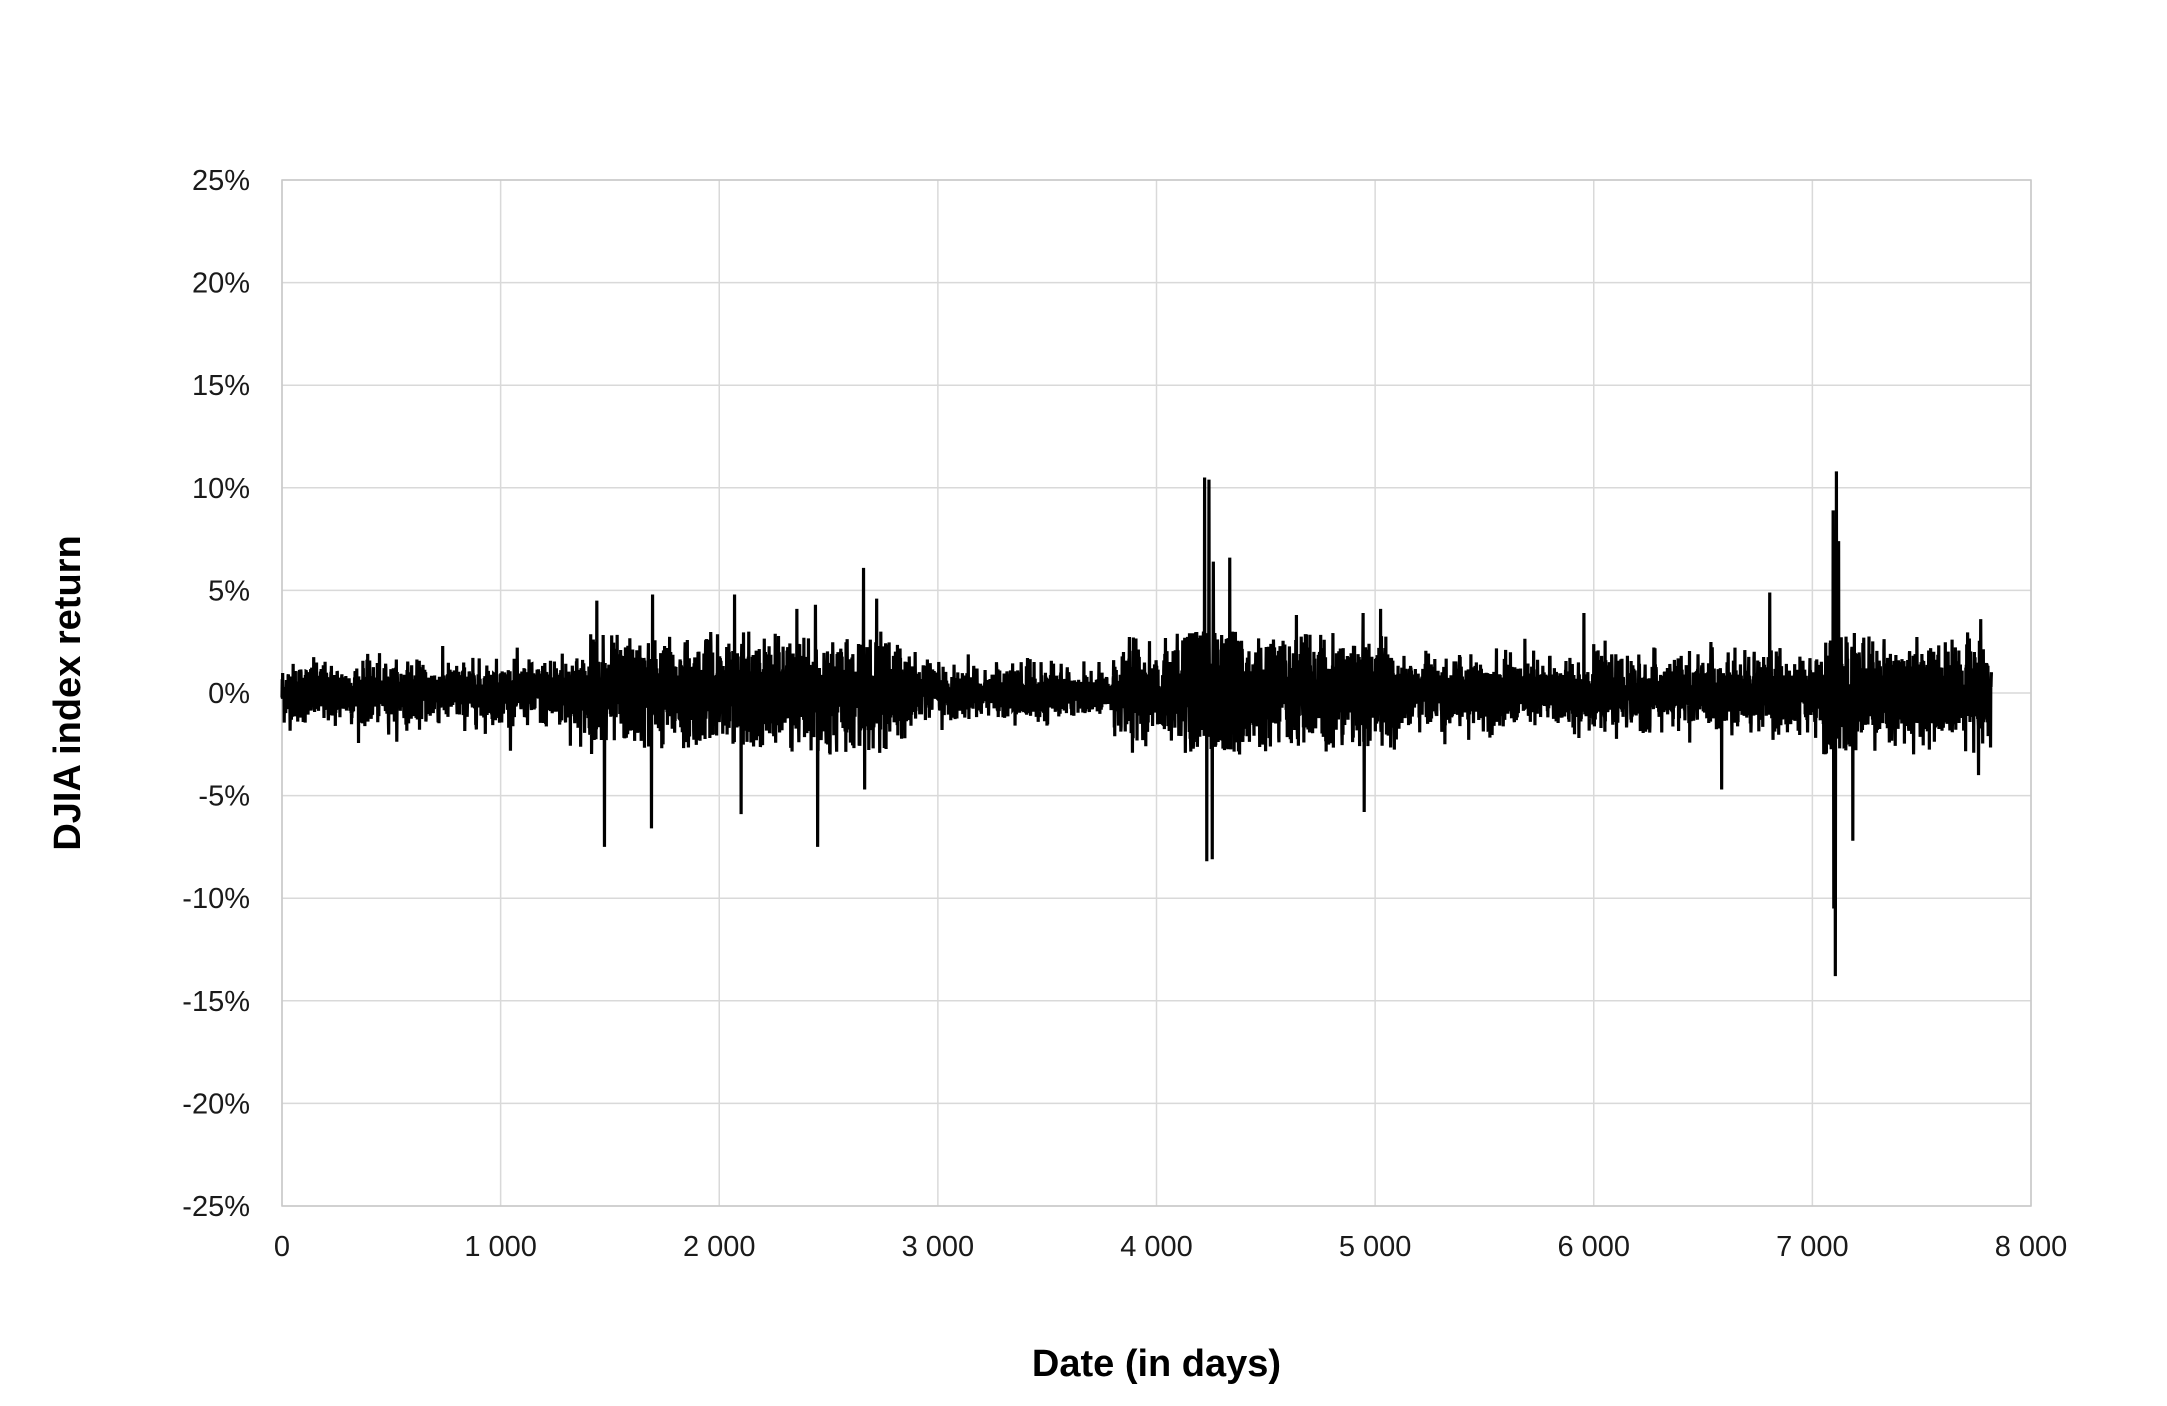  What do you see at coordinates (1375, 1247) in the screenshot?
I see `x-tick-label: 5 000` at bounding box center [1375, 1247].